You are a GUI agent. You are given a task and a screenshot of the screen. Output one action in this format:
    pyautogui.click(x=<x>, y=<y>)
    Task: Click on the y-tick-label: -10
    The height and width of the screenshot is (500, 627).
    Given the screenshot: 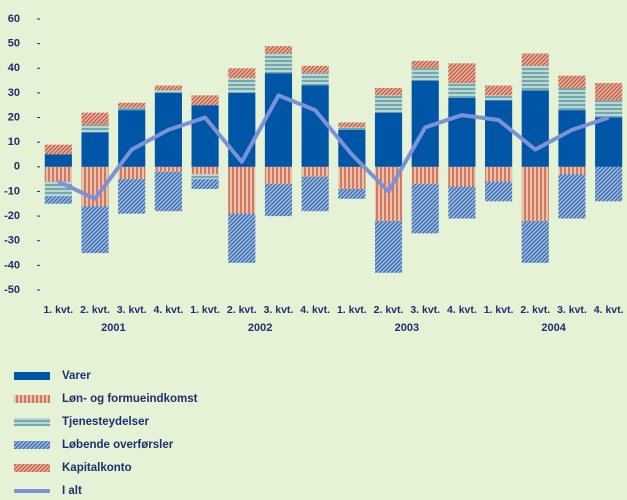 What is the action you would take?
    pyautogui.click(x=12, y=191)
    